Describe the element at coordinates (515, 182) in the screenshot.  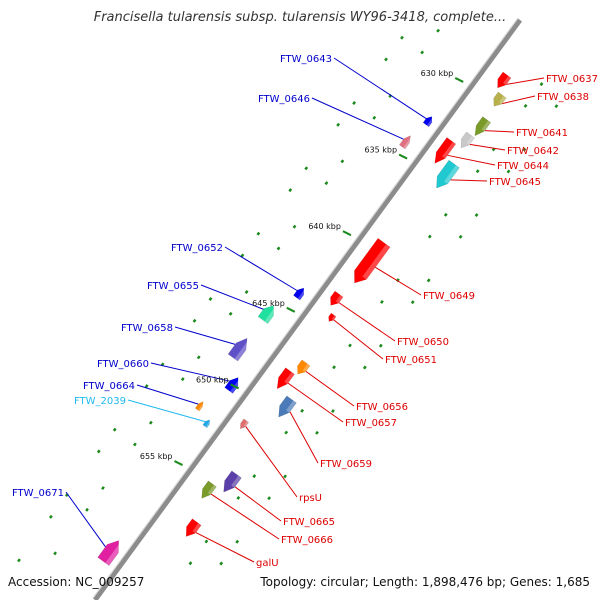
I see `gene-label-g0645: FTW_0645` at that location.